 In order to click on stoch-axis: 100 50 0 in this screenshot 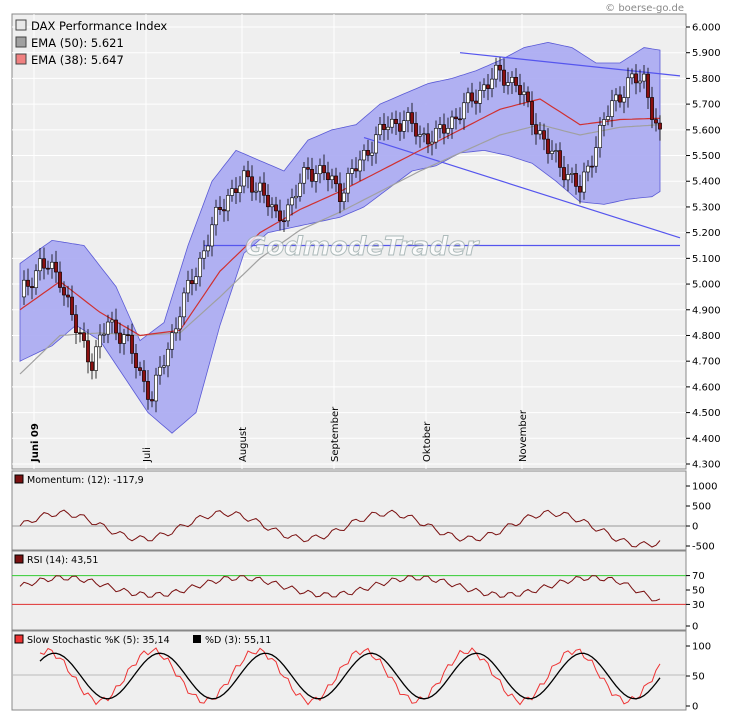, I will do `click(698, 677)`.